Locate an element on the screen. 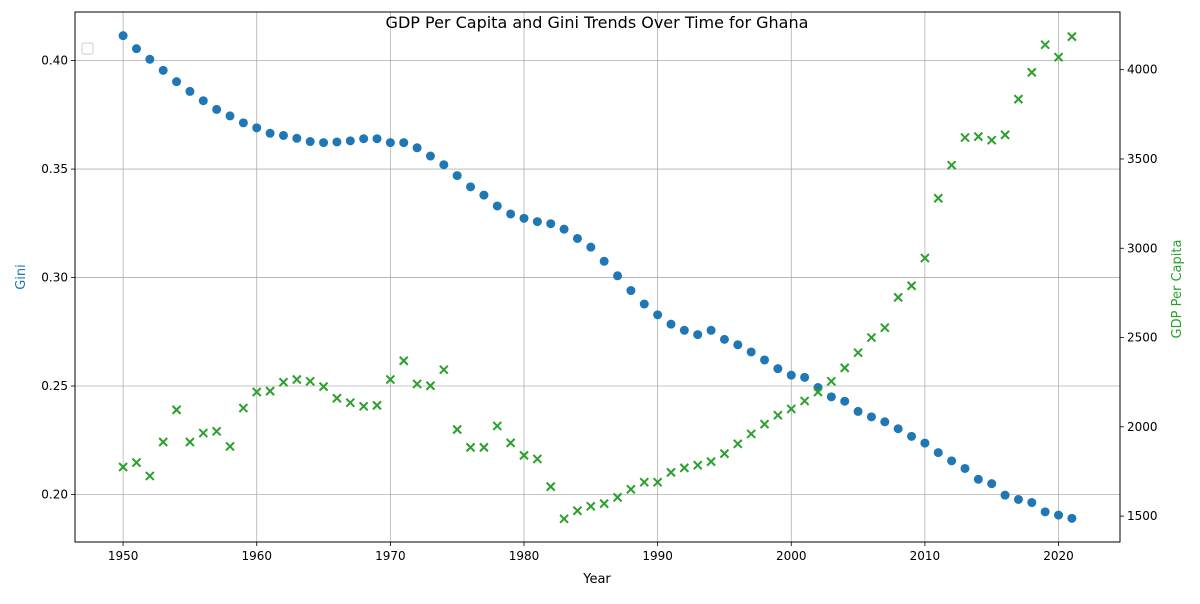 This screenshot has width=1200, height=604. y-right-tick-label: 3500 is located at coordinates (1142, 159).